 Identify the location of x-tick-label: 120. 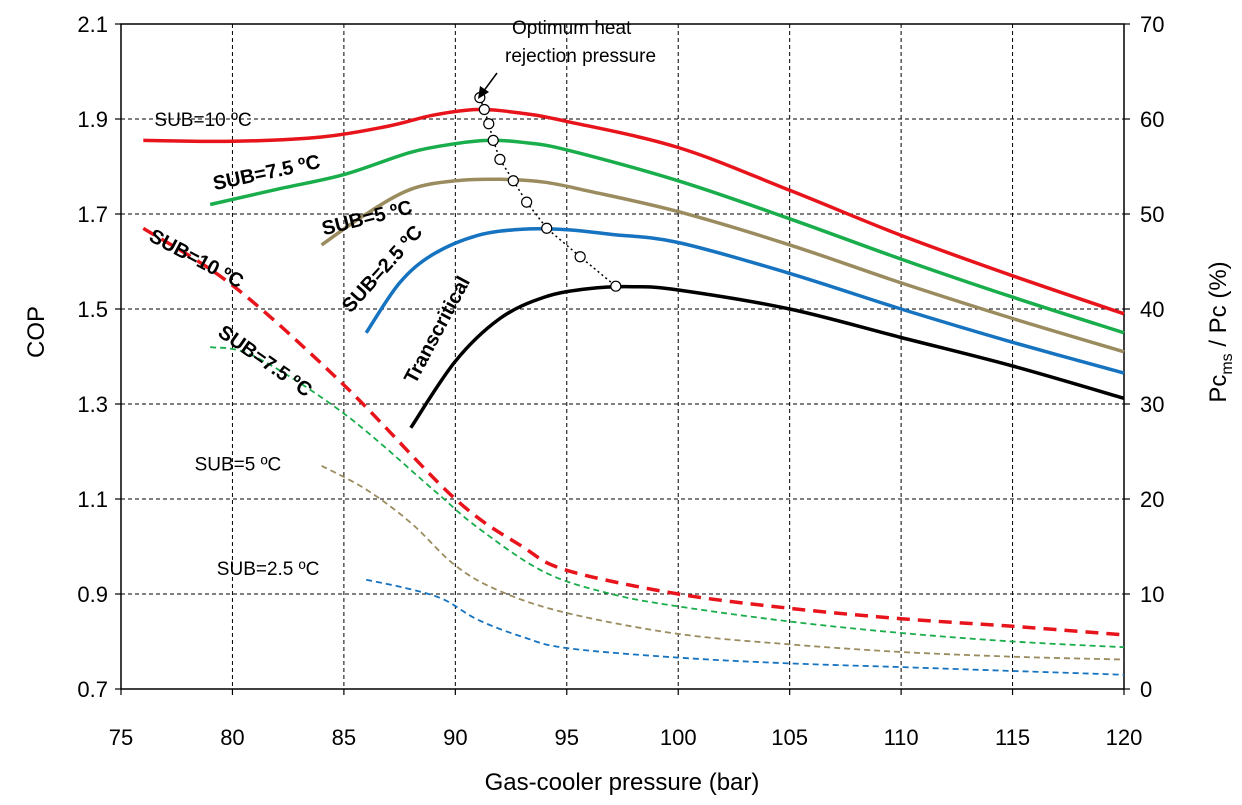
(1124, 737).